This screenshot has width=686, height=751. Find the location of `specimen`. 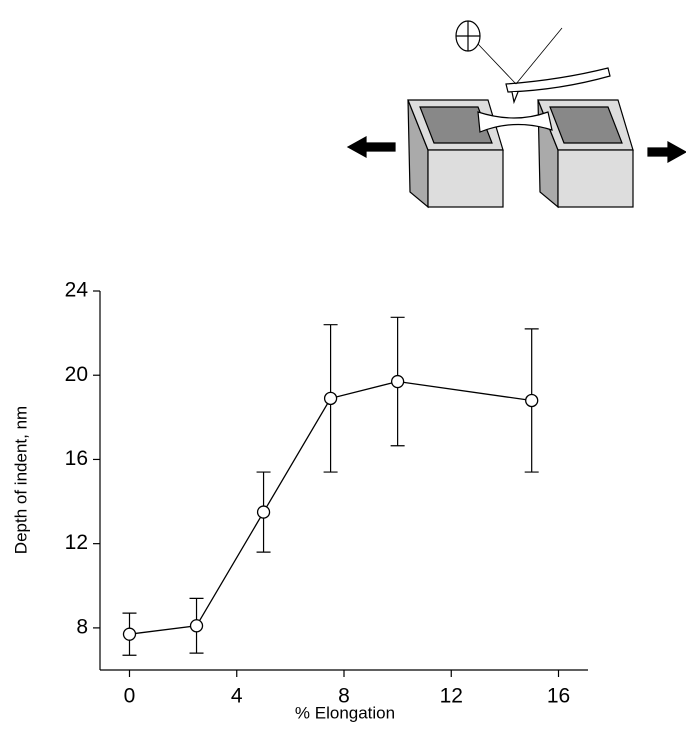

specimen is located at coordinates (515, 122).